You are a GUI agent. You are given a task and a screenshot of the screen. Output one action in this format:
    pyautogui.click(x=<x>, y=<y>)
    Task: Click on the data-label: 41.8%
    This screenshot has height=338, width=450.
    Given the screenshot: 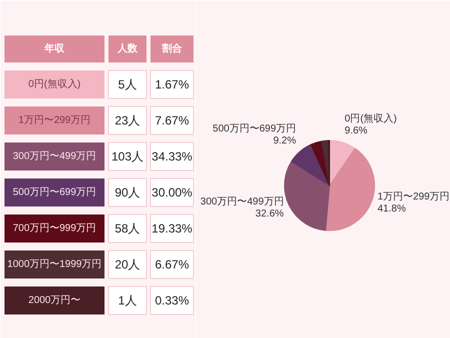 What is the action you would take?
    pyautogui.click(x=391, y=208)
    